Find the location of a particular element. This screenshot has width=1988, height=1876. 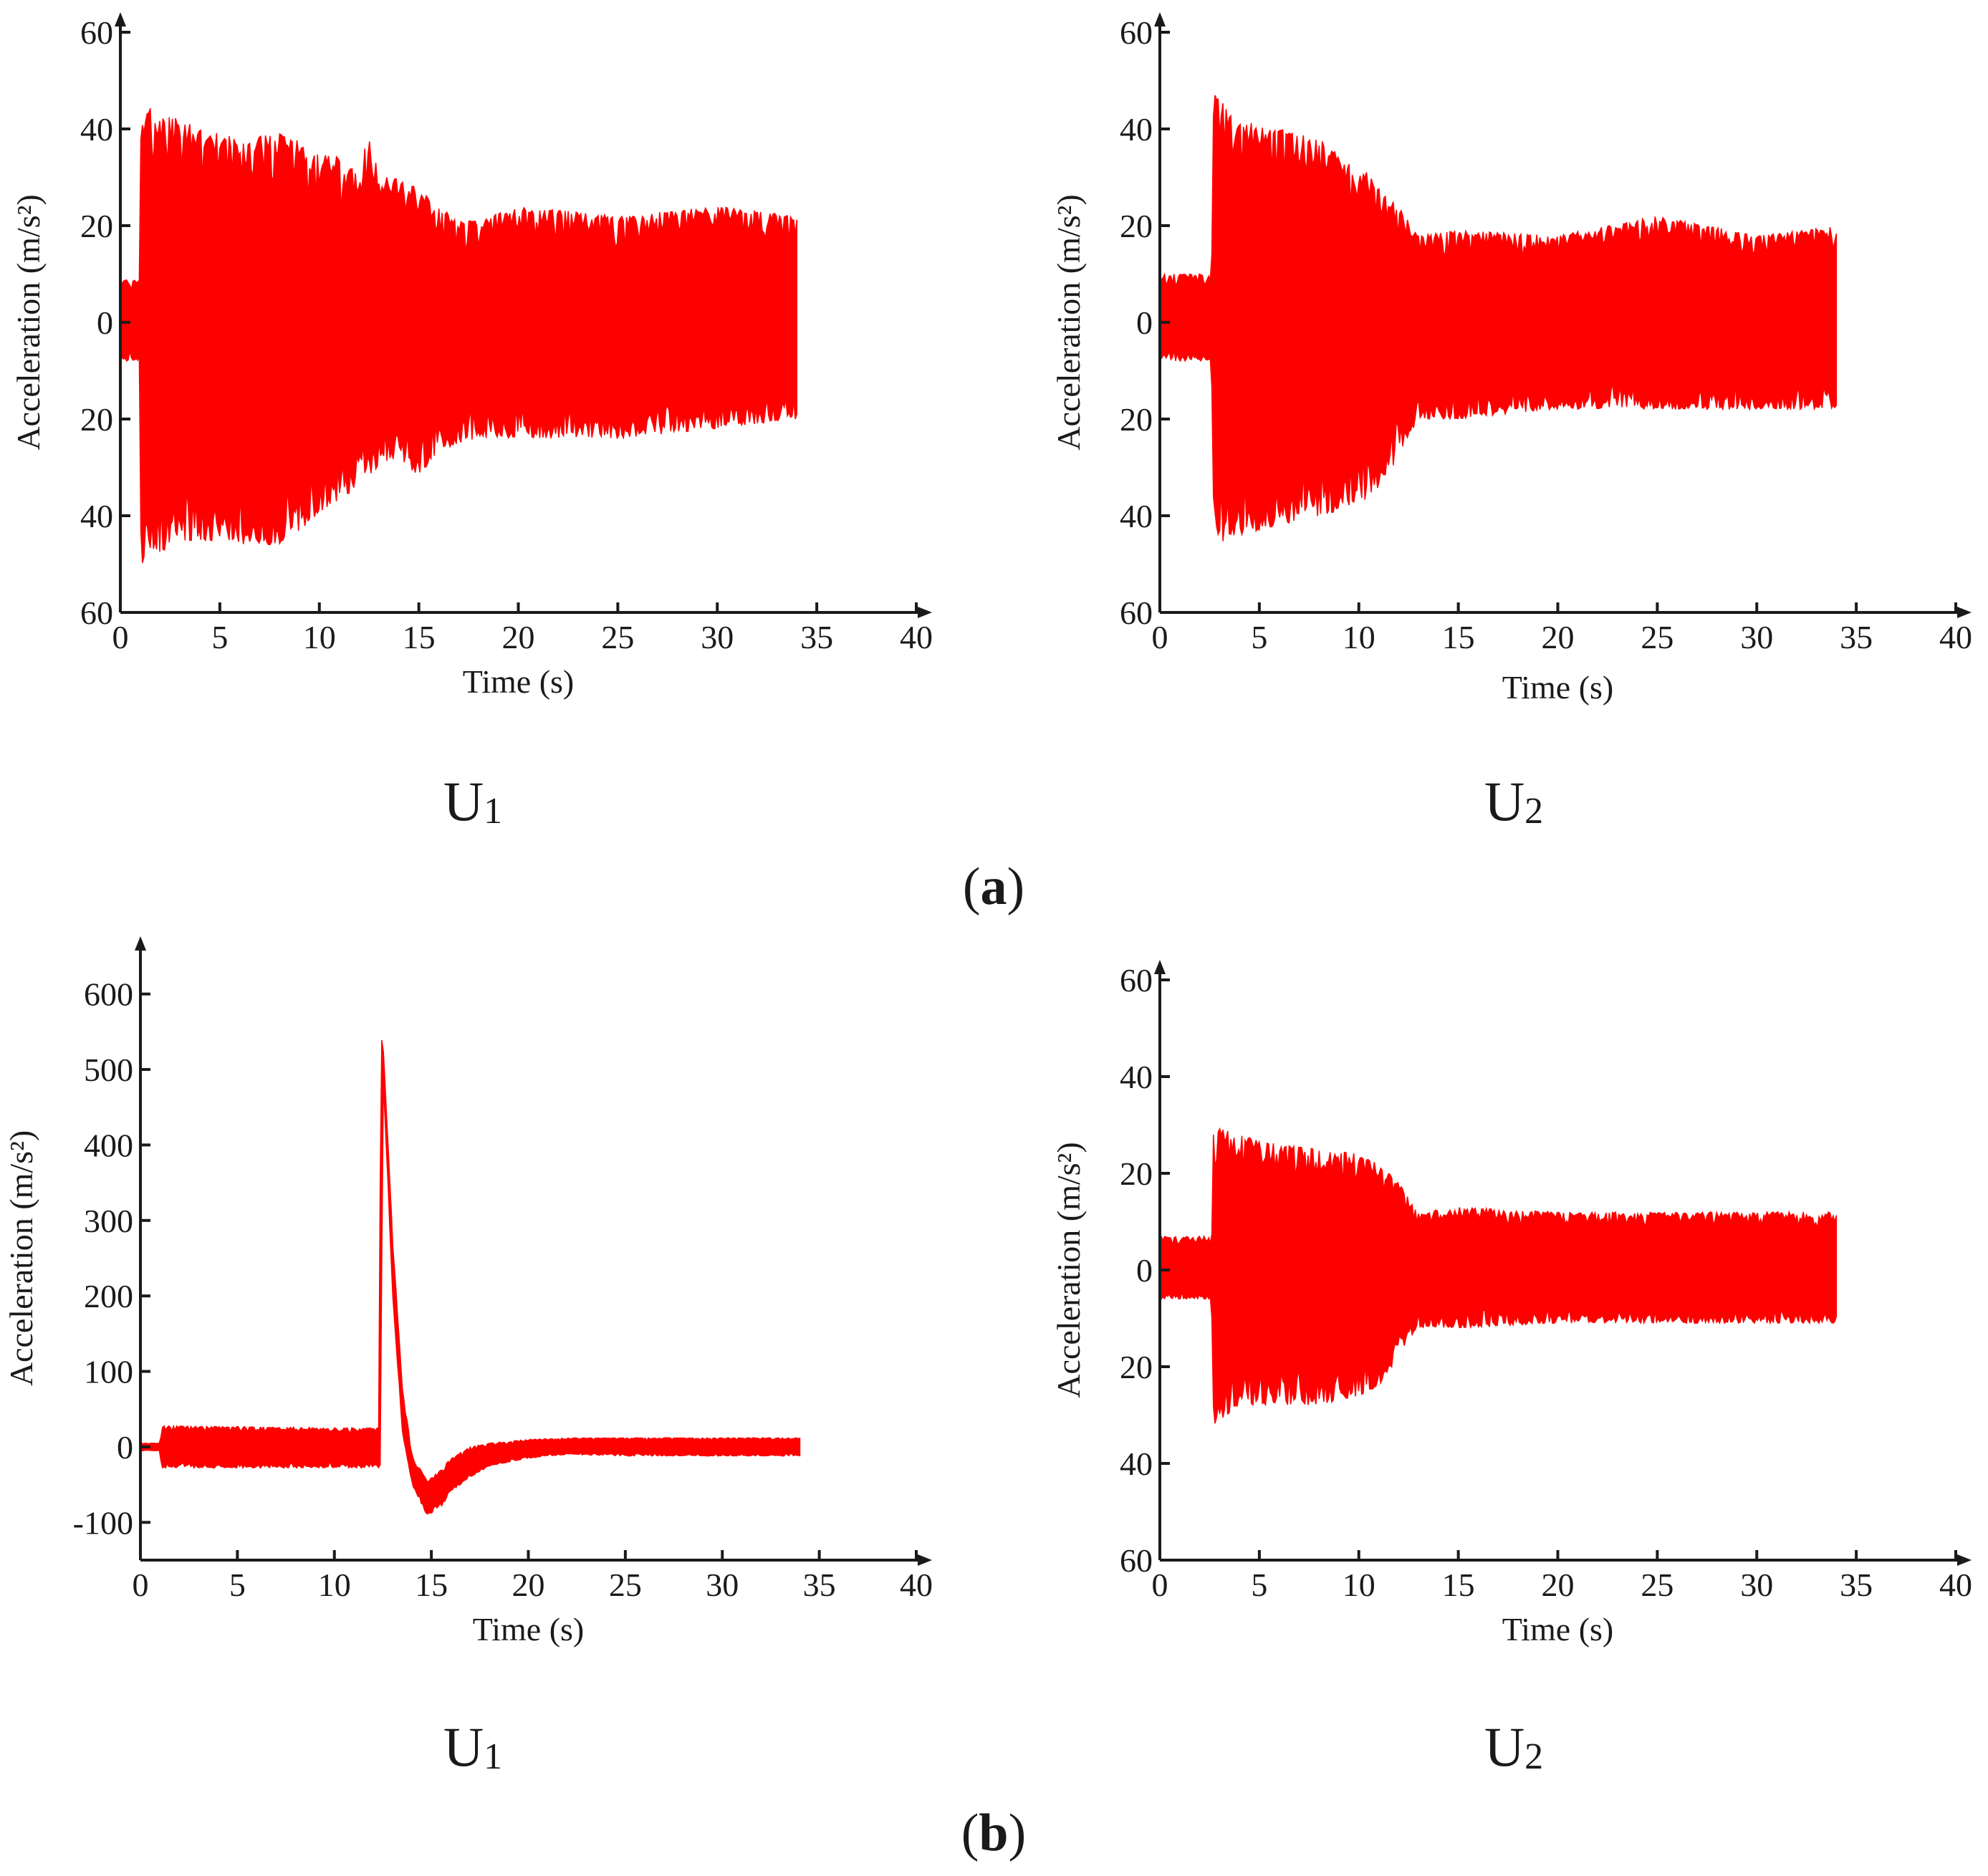

figure-label-a: (a) is located at coordinates (993, 886).